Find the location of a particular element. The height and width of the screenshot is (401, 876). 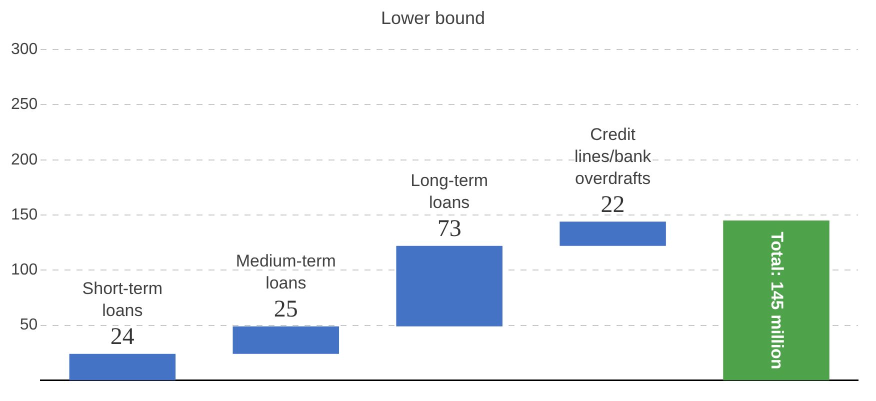

x-tick-label: Medium-term loans is located at coordinates (286, 272).